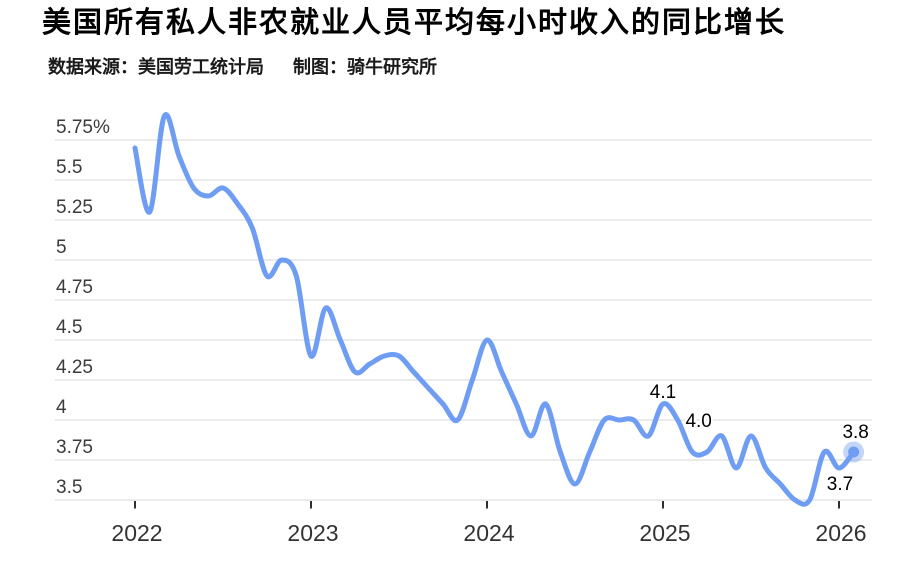 The height and width of the screenshot is (565, 910). What do you see at coordinates (69, 327) in the screenshot?
I see `y-axis-label: 4.5` at bounding box center [69, 327].